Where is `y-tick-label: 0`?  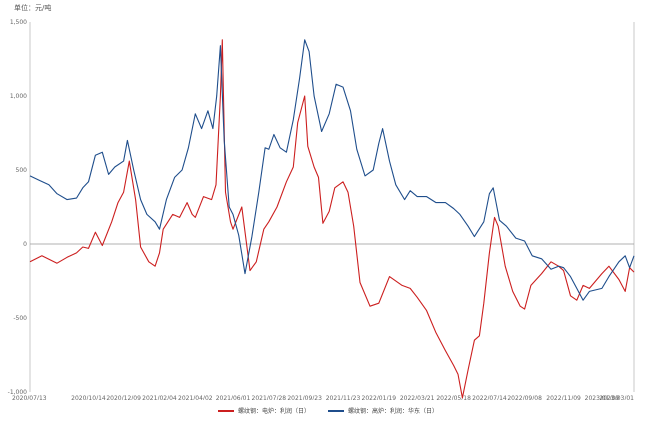
y-tick-label: 0 is located at coordinates (25, 244).